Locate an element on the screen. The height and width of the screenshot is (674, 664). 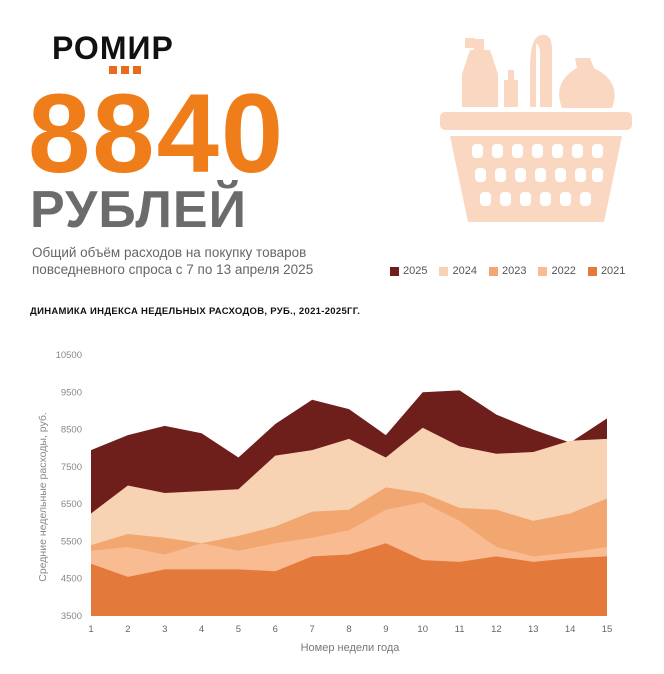
legend-swatch-2025 is located at coordinates (394, 271).